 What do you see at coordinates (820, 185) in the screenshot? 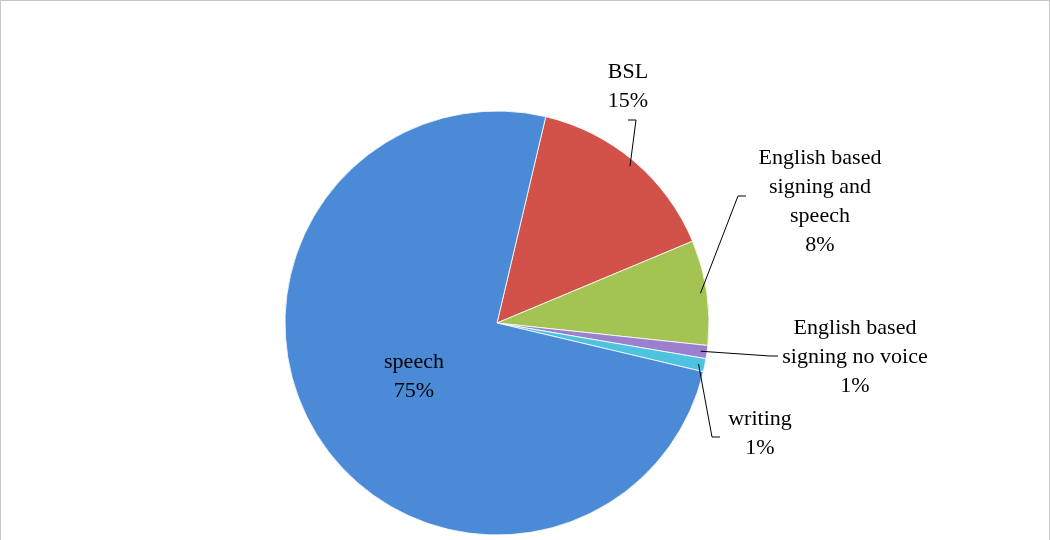
I see `slice-label: English based signing and speech` at bounding box center [820, 185].